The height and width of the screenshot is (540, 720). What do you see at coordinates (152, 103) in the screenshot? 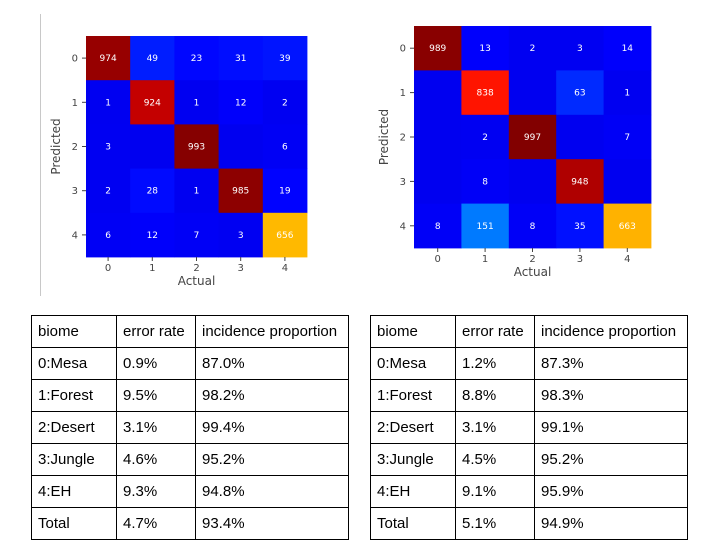
I see `cell-value-label: 924` at bounding box center [152, 103].